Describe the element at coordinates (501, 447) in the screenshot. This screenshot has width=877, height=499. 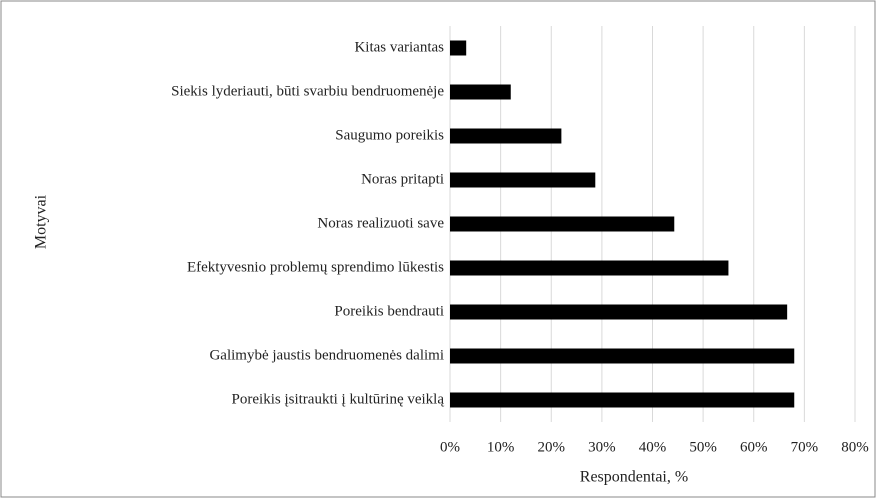
I see `x-tick-label: 10%` at that location.